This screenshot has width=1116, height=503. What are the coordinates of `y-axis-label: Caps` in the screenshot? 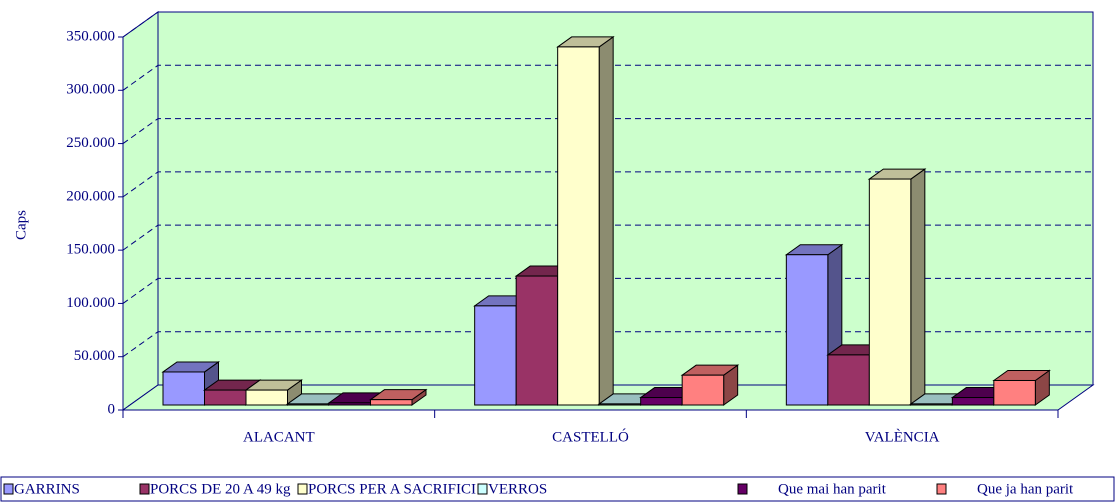 It's located at (21, 225).